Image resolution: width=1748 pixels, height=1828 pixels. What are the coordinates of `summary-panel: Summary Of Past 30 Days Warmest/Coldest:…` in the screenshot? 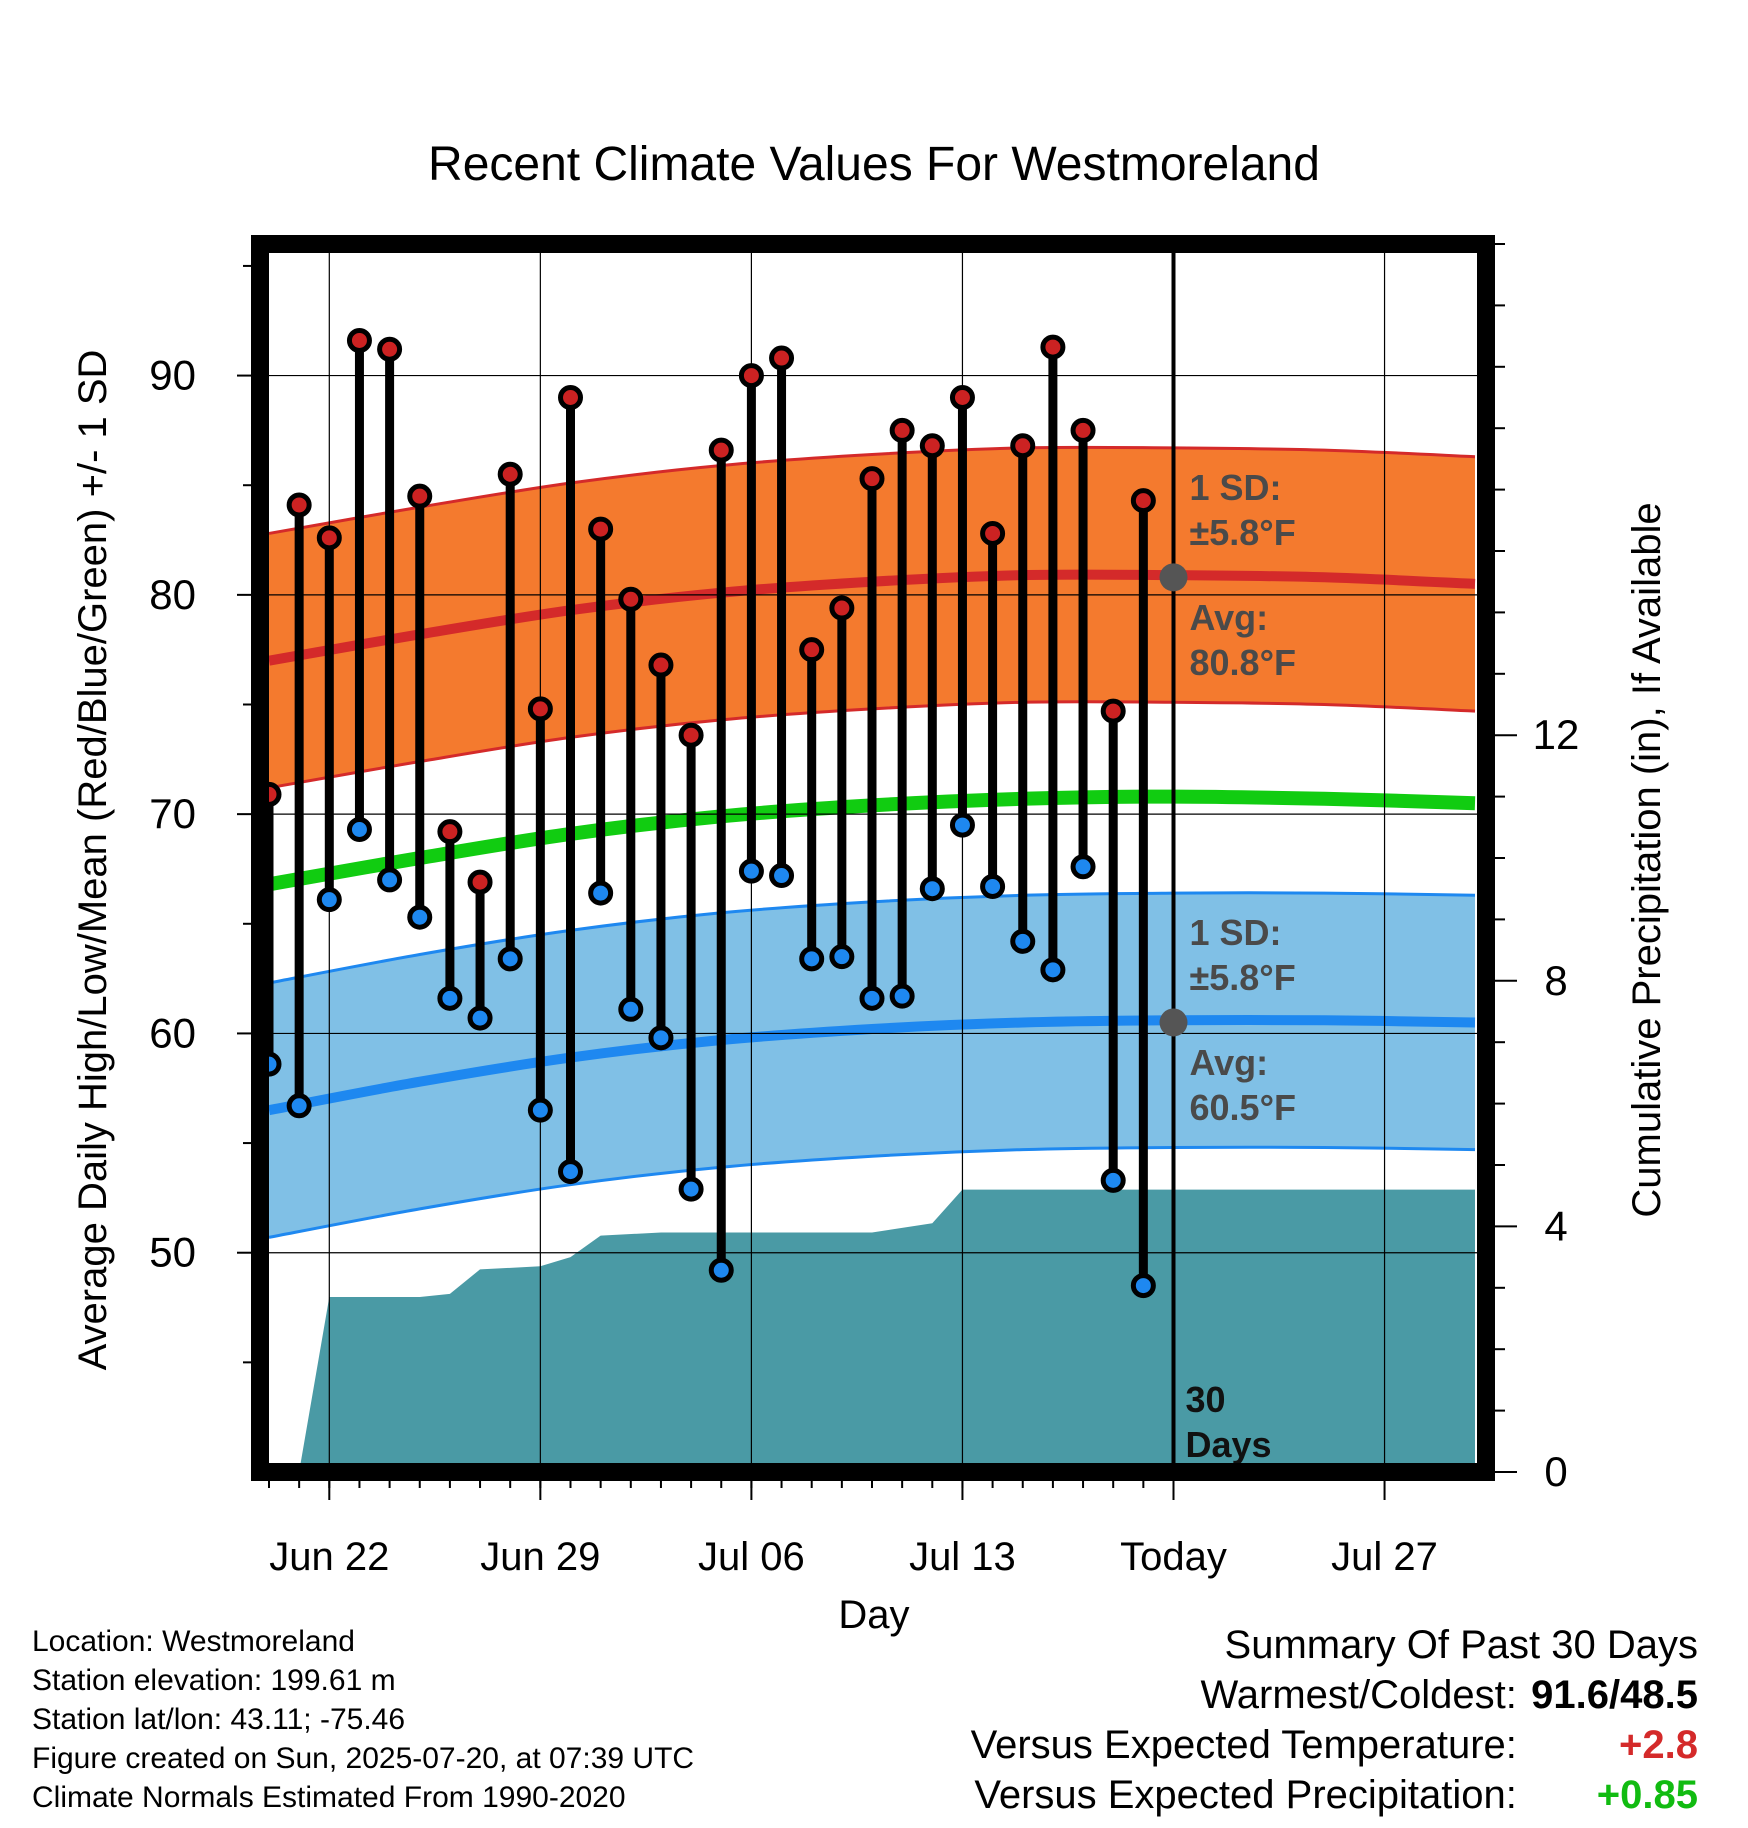 It's located at (1334, 1720).